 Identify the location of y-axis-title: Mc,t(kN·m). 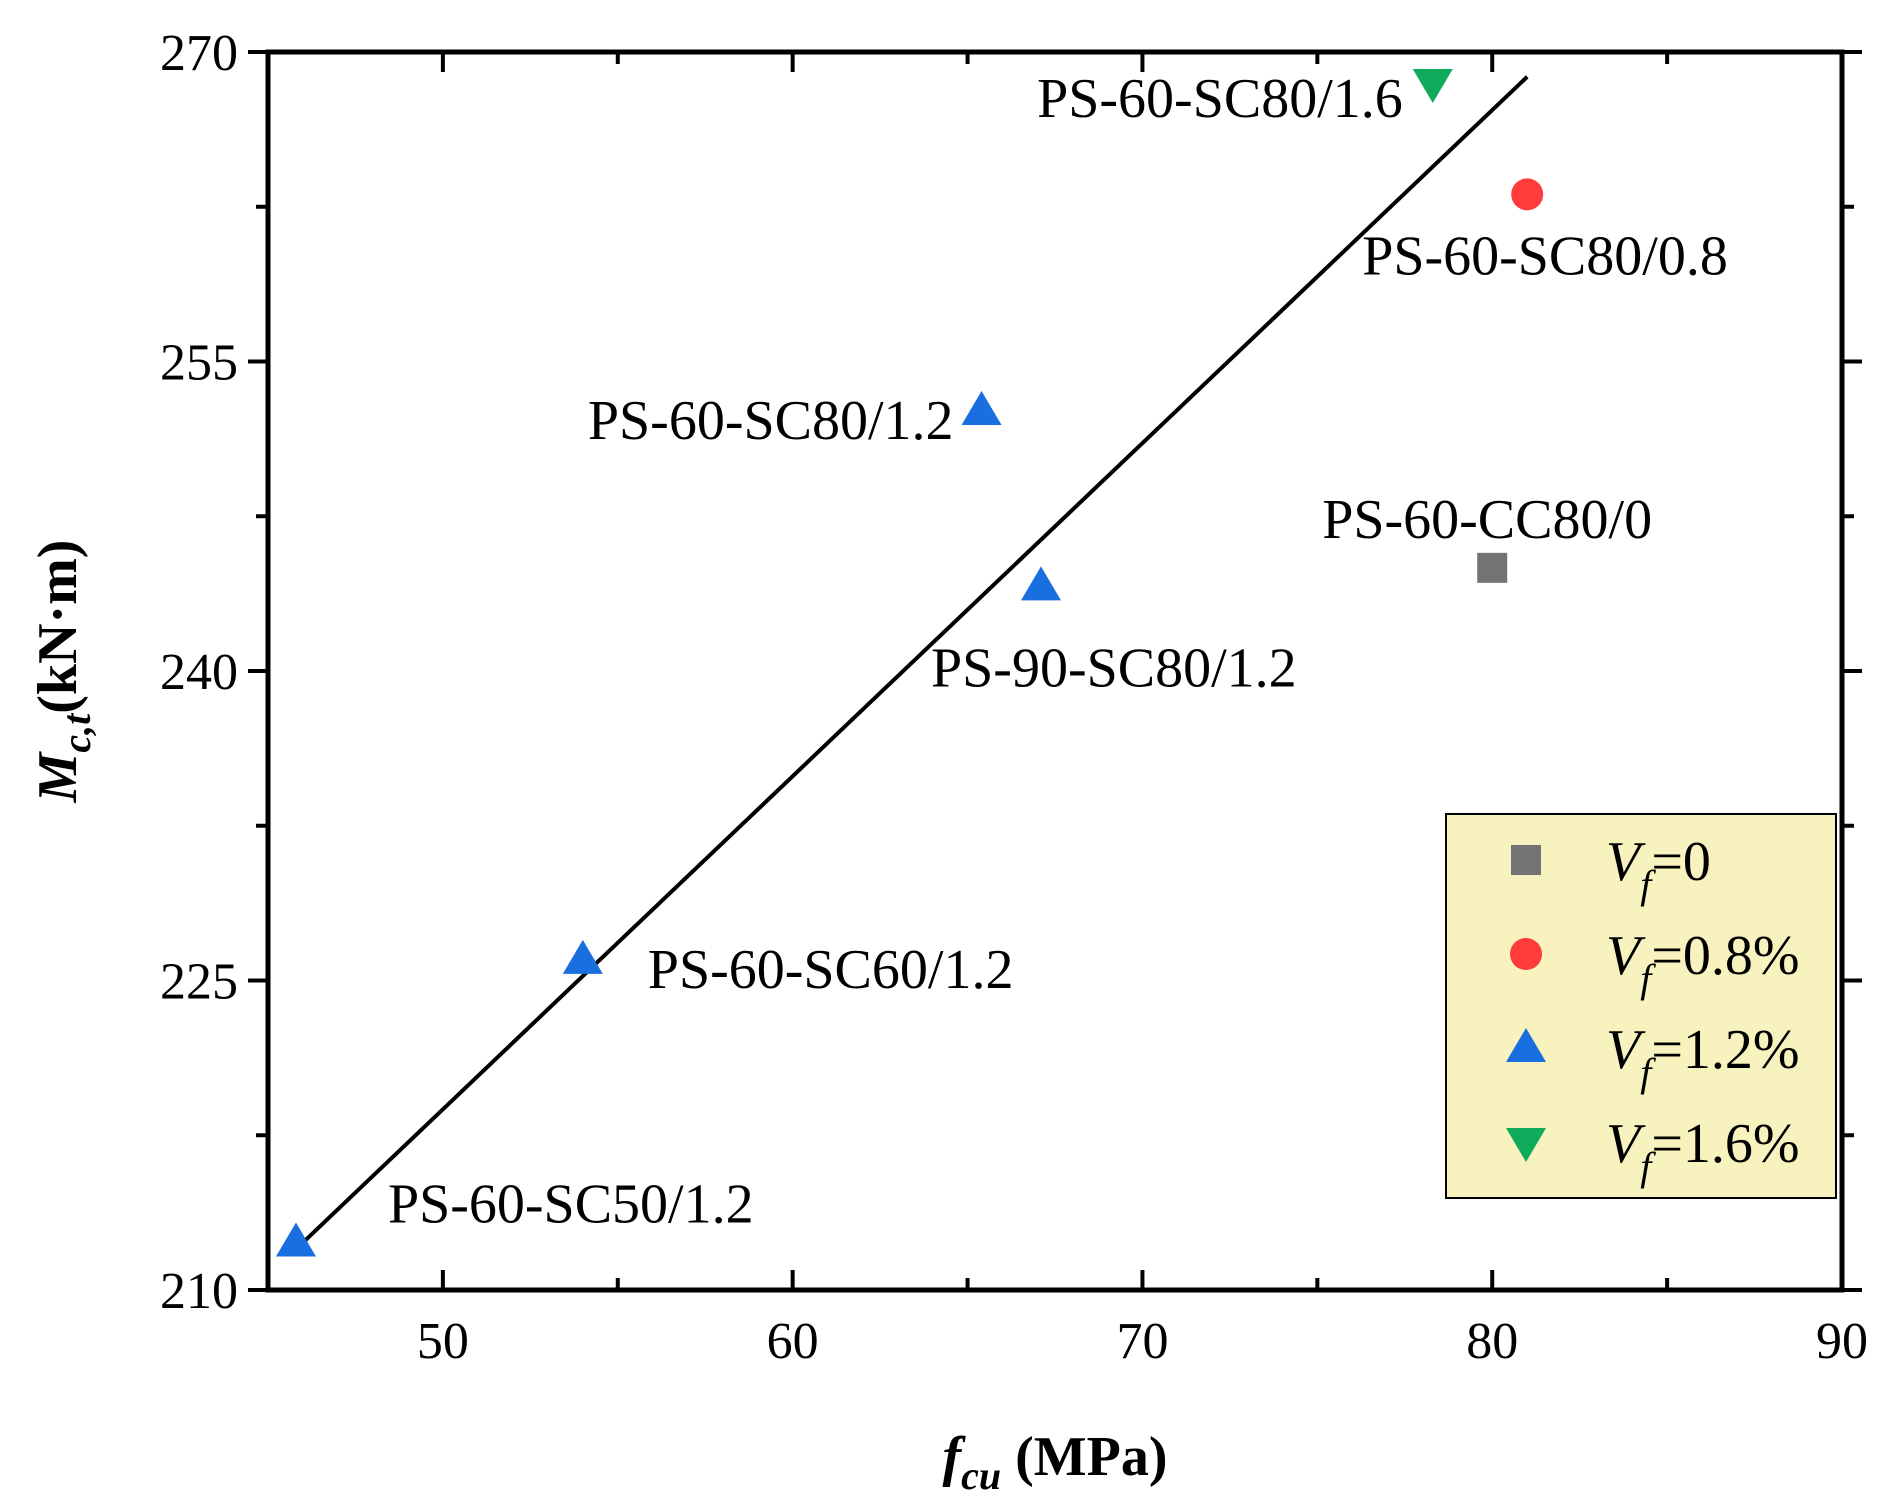
(63, 672).